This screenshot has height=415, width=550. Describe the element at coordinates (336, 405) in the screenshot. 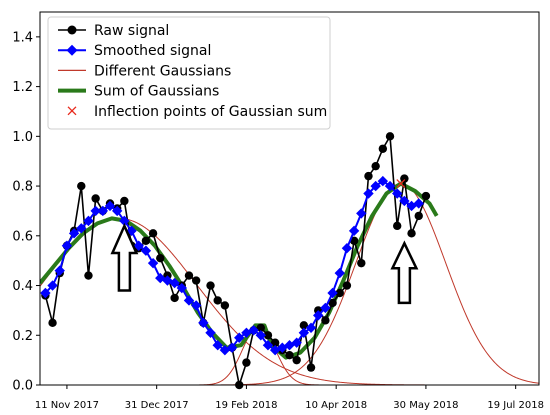

I see `x-tick-label: 10 Apr 2018` at that location.